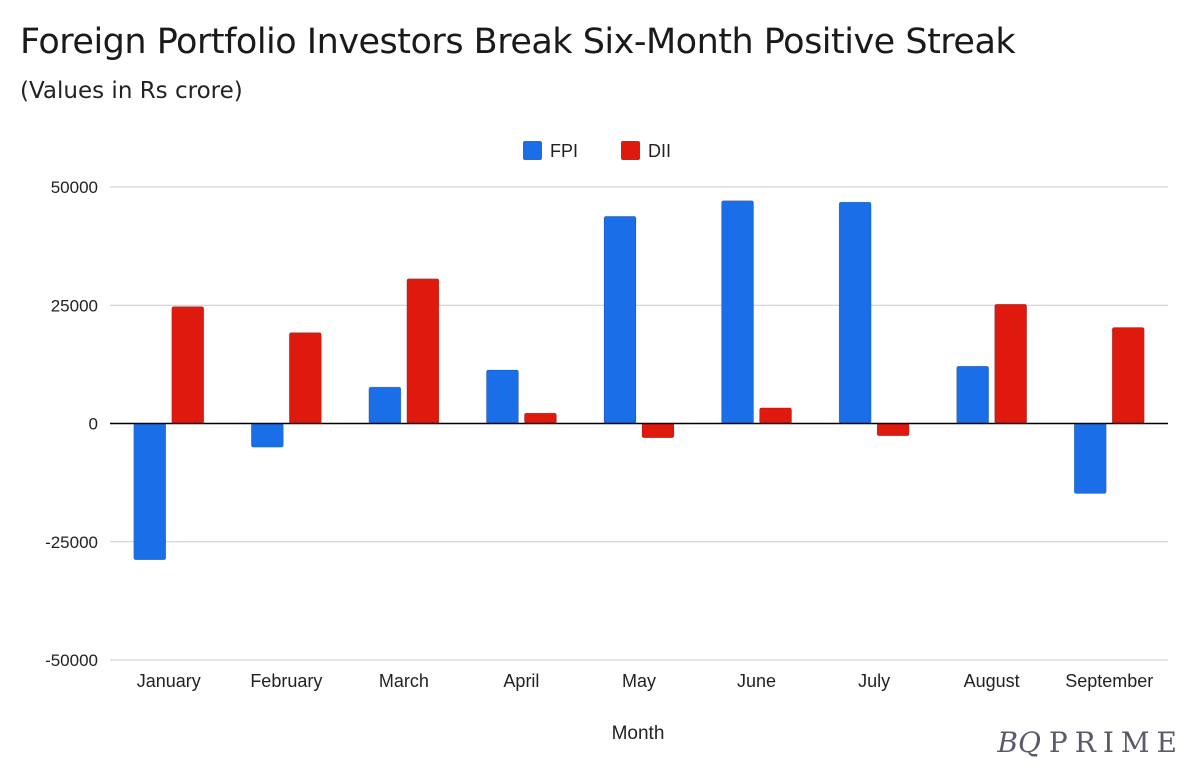 Image resolution: width=1200 pixels, height=774 pixels. I want to click on x-tick-label: May, so click(639, 681).